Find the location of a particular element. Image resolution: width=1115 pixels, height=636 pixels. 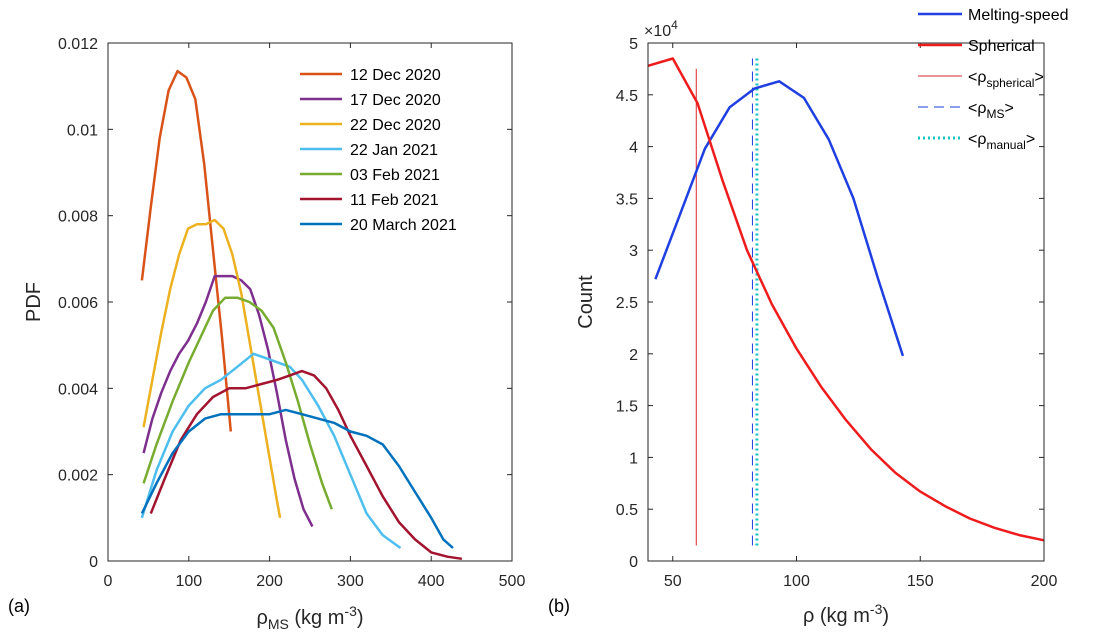

y-tick-label: 2.5 is located at coordinates (627, 303).